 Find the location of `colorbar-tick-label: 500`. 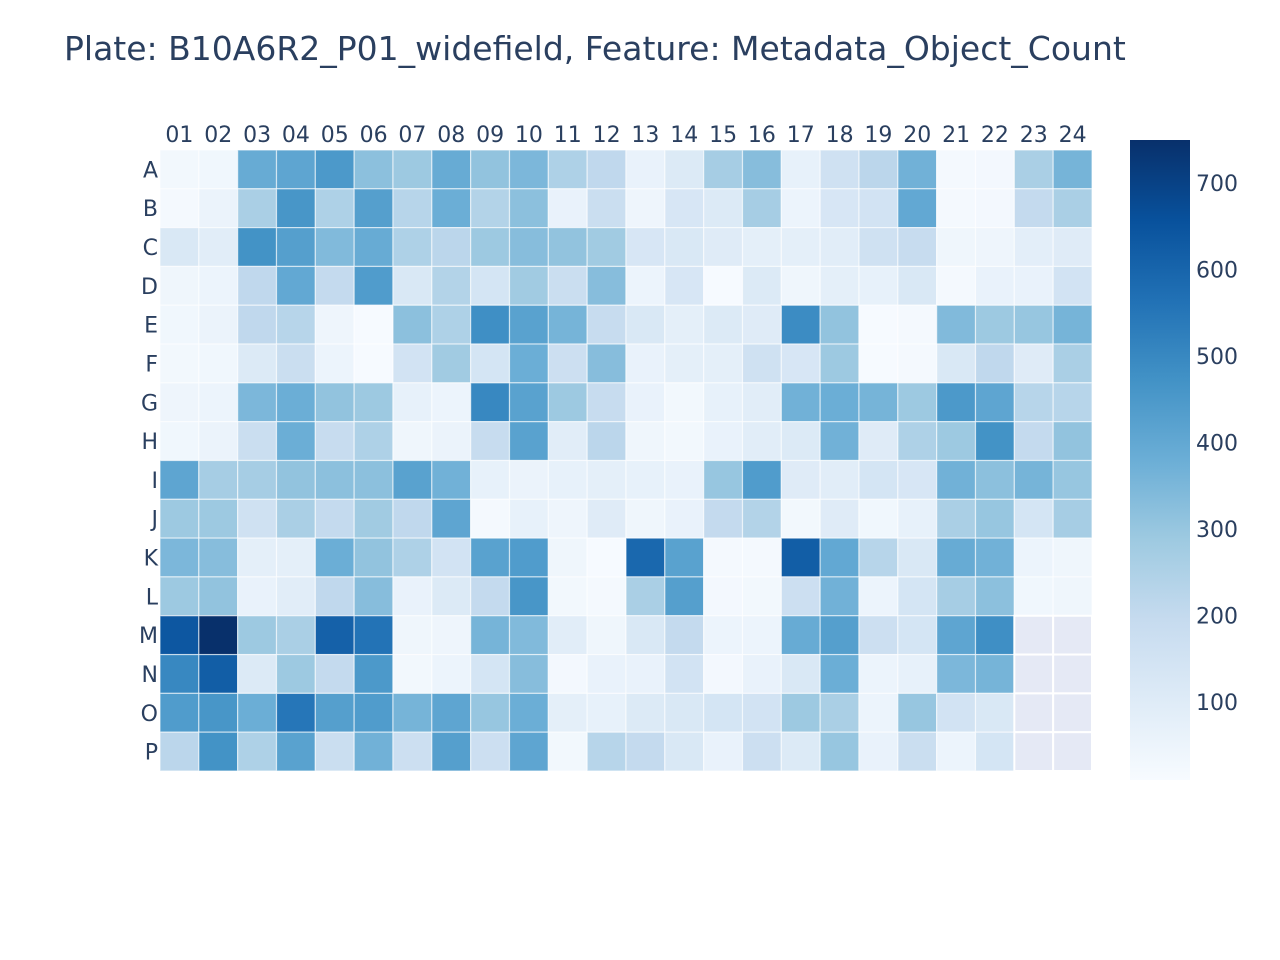

colorbar-tick-label: 500 is located at coordinates (1217, 357).